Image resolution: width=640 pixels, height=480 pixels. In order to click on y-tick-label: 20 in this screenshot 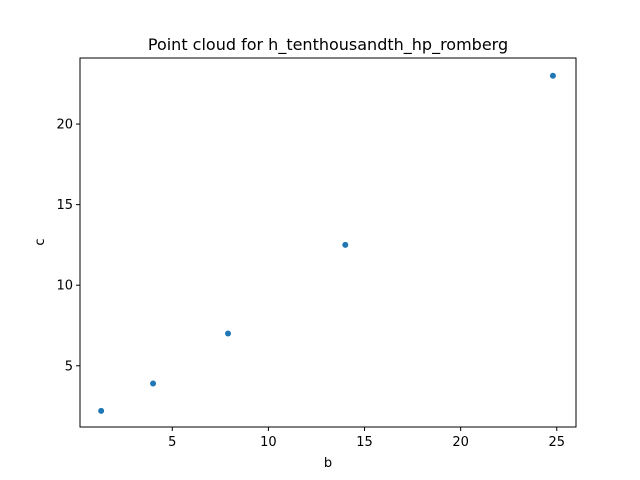, I will do `click(64, 125)`.